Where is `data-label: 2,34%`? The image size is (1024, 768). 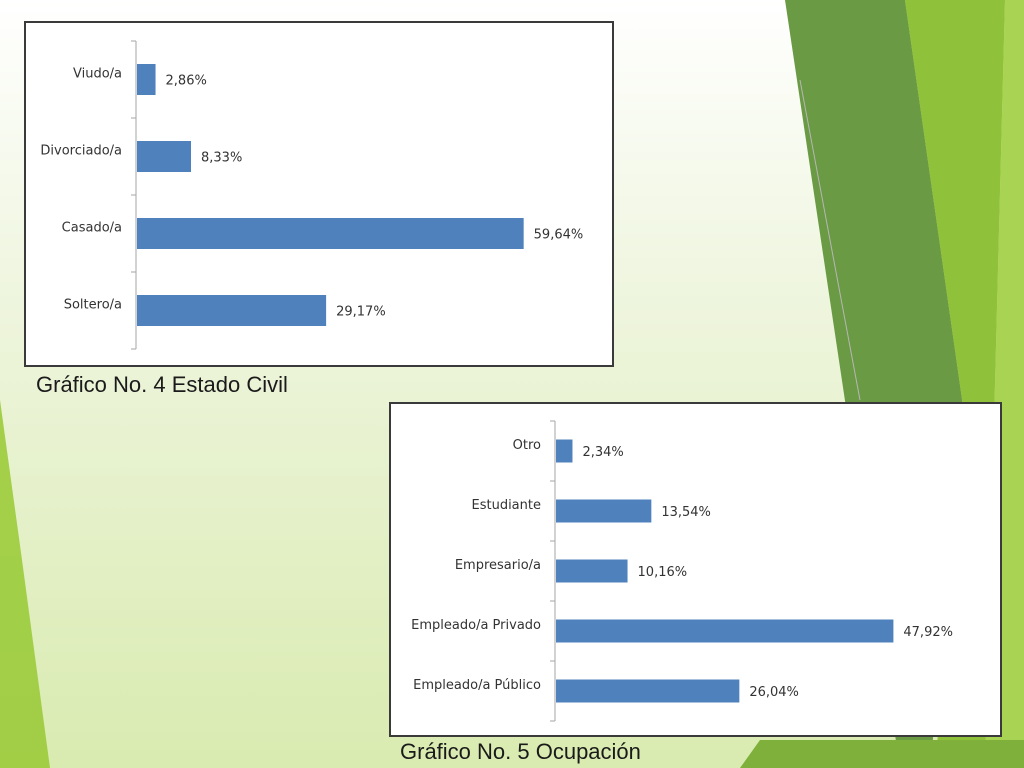
data-label: 2,34% is located at coordinates (602, 452).